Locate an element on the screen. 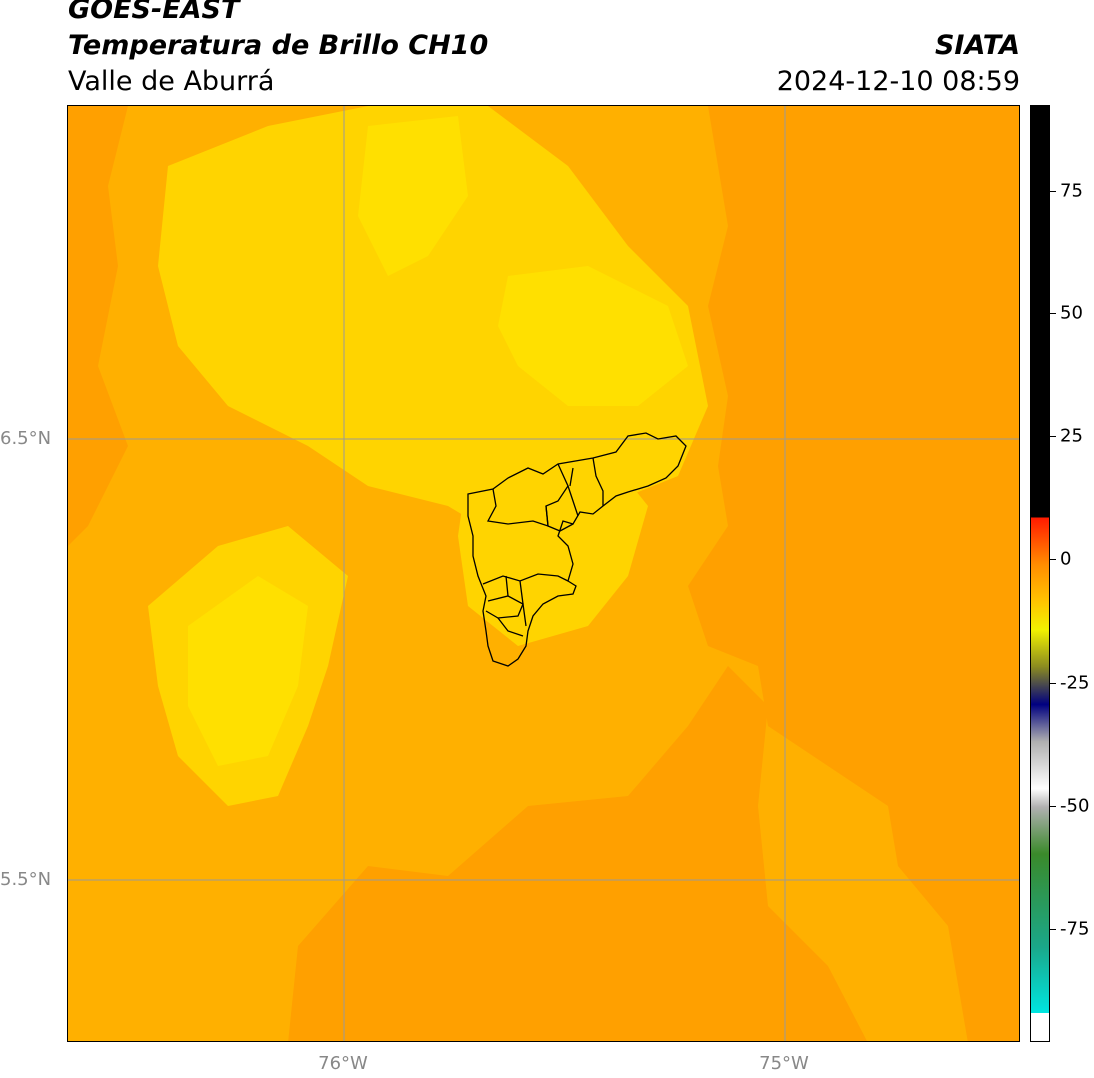 The image size is (1094, 1078). lon-tick-label: 75°W is located at coordinates (784, 1063).